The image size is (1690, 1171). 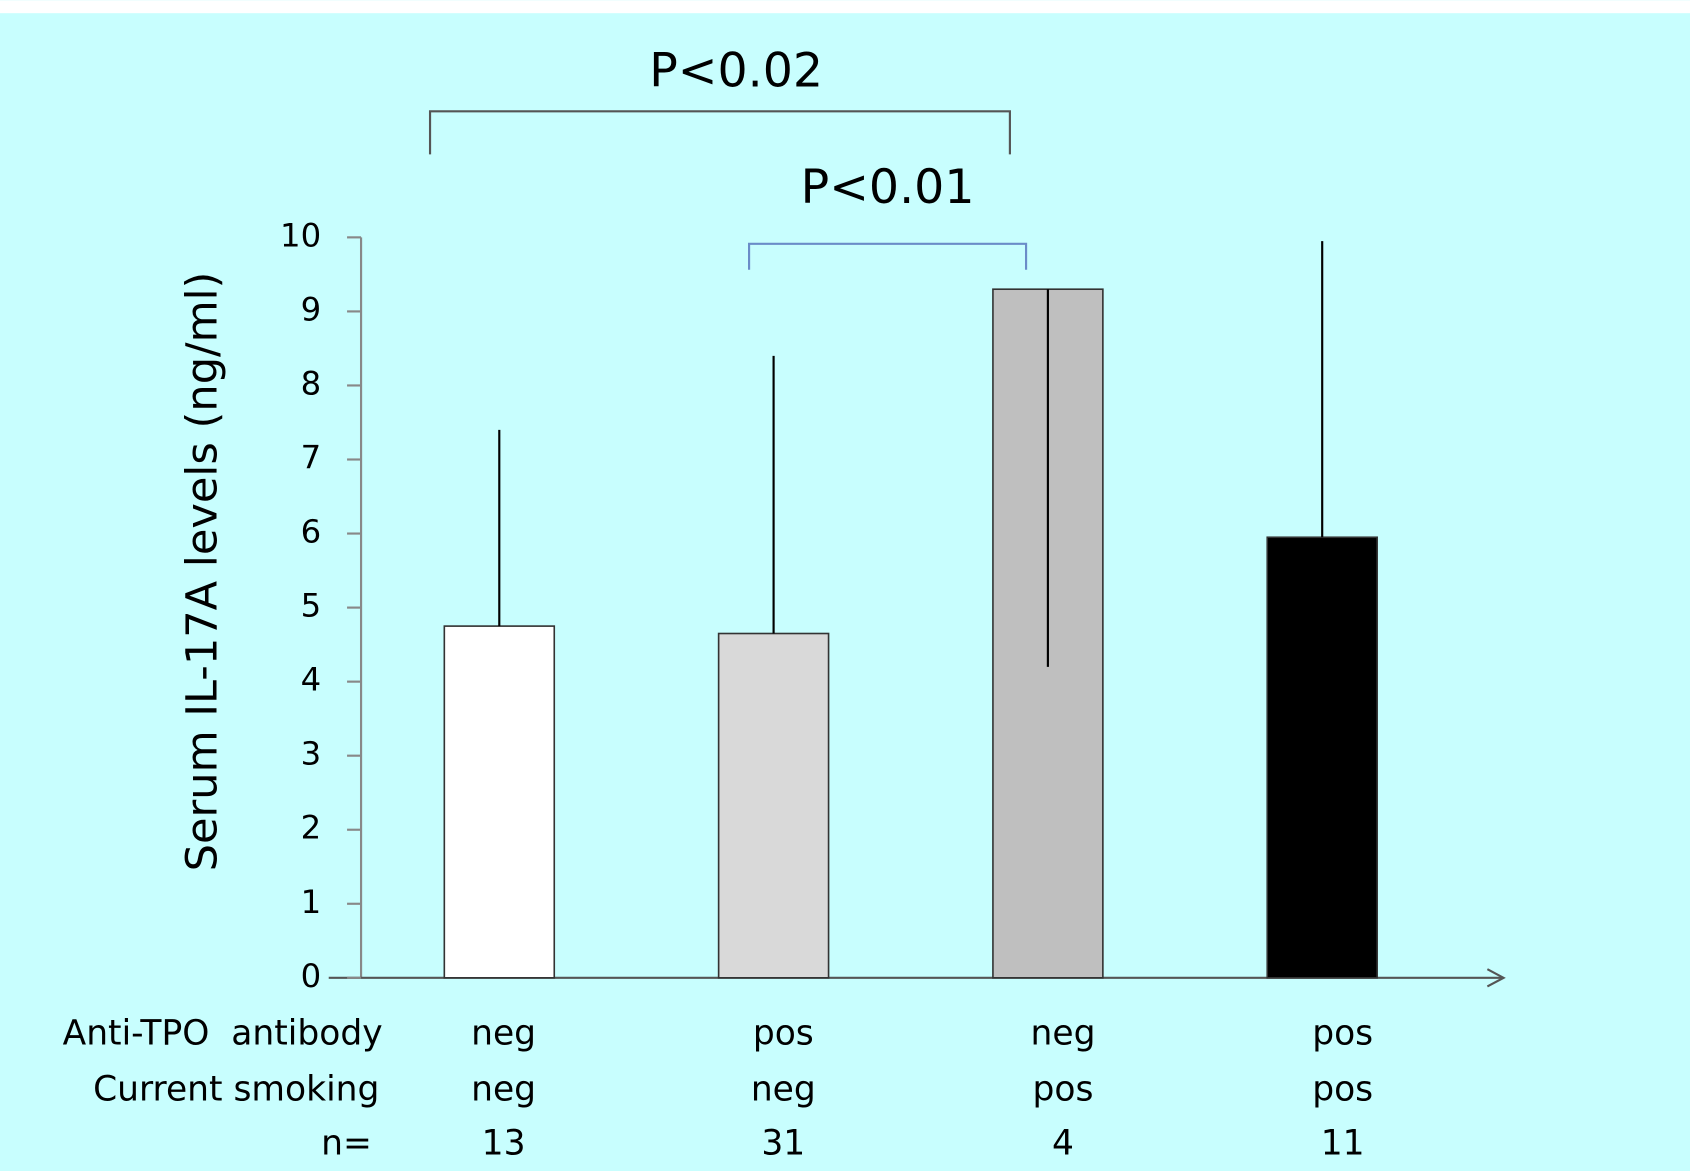 I want to click on x-axis-arrow, so click(x=1496, y=978).